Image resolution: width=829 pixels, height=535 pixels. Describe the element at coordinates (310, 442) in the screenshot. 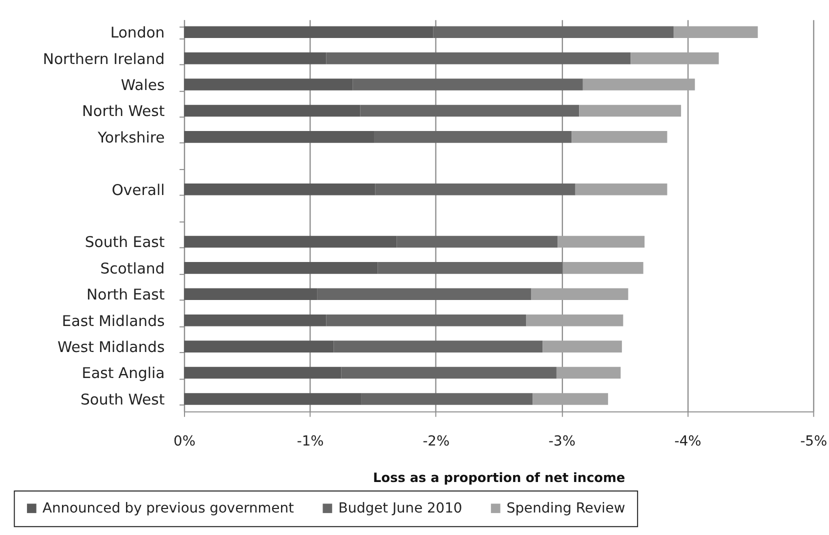

I see `x-tick-label: -1%` at that location.